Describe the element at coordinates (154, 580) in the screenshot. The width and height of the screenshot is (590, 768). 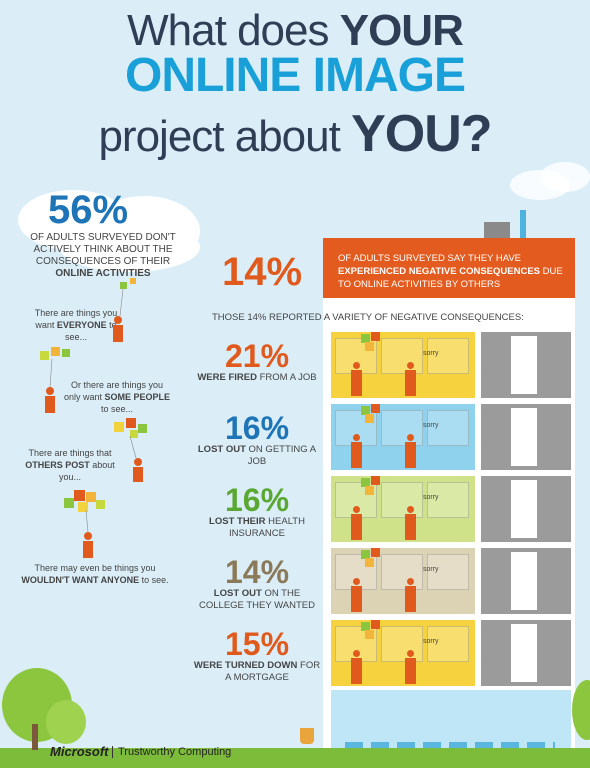
I see `left-item-text: to see.` at that location.